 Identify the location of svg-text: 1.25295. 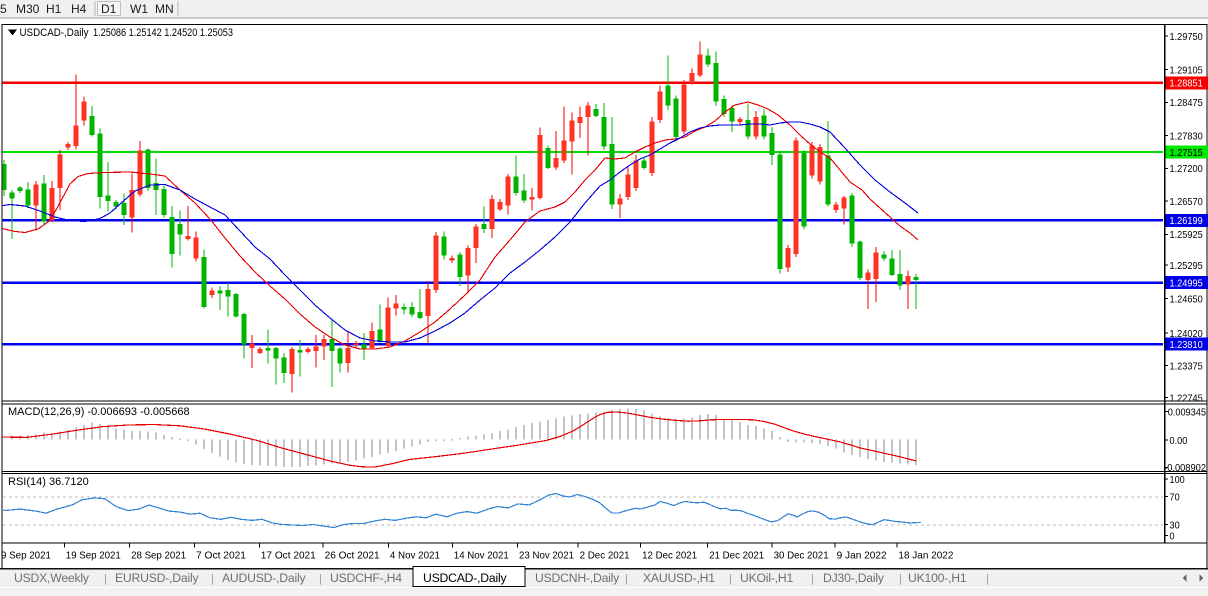
(1186, 266).